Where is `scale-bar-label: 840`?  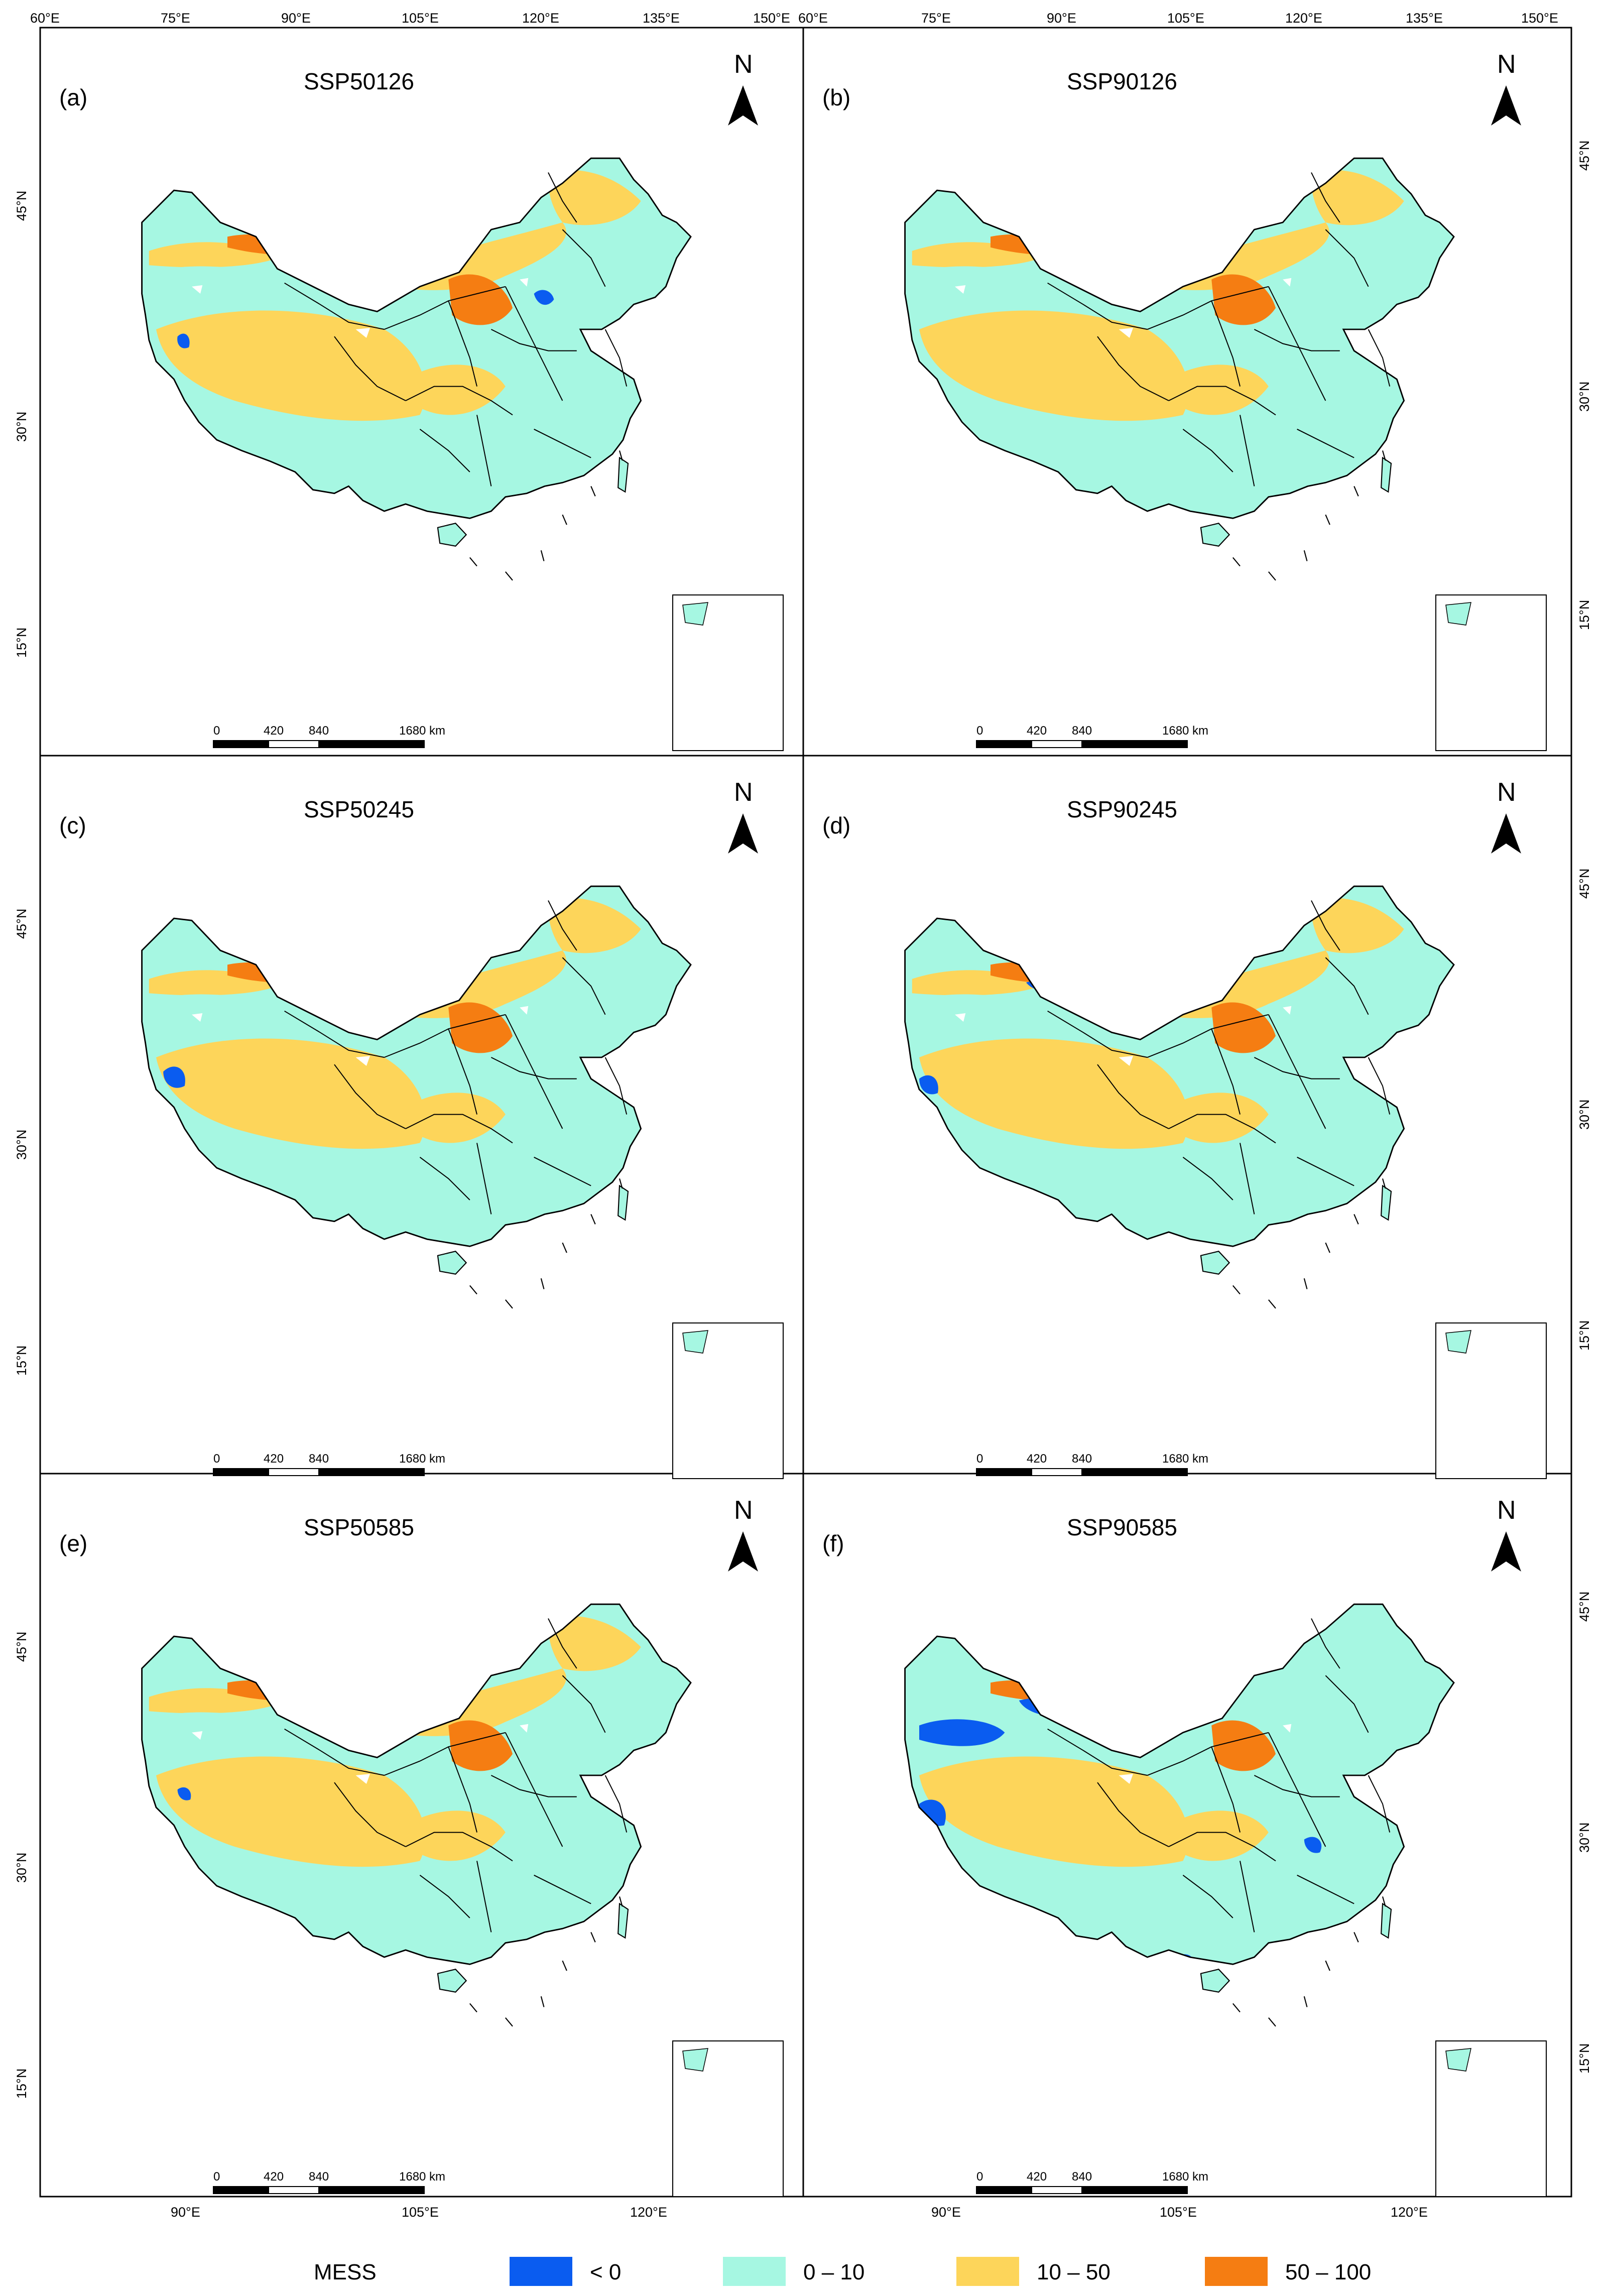 scale-bar-label: 840 is located at coordinates (319, 2177).